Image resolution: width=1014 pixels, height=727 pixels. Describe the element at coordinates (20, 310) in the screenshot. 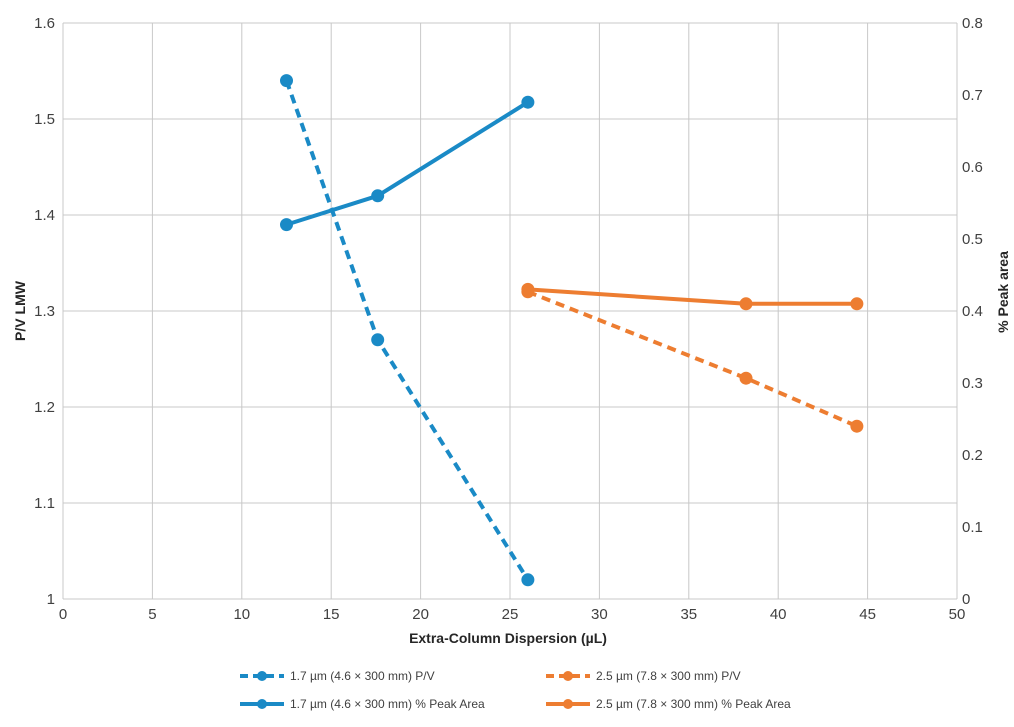

I see `y-axis-title: P/V LMW` at that location.